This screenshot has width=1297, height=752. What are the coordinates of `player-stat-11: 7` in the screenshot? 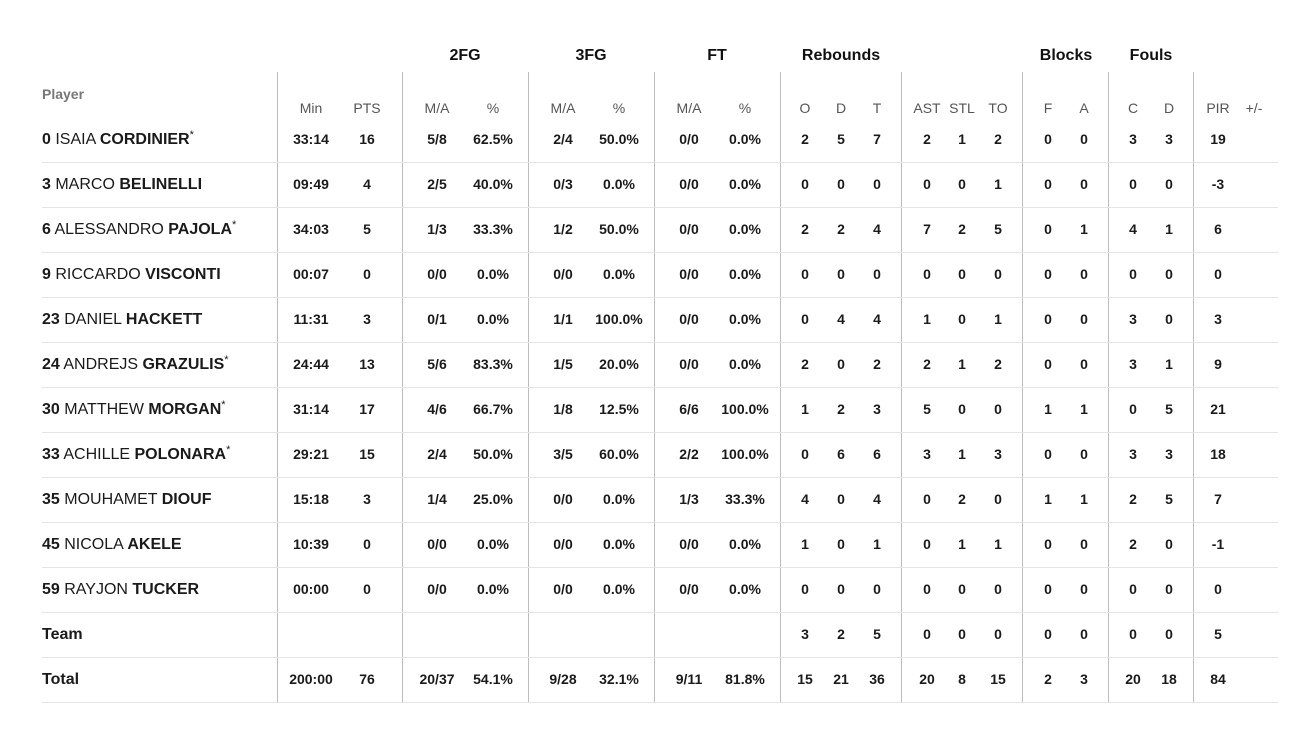 It's located at (927, 229).